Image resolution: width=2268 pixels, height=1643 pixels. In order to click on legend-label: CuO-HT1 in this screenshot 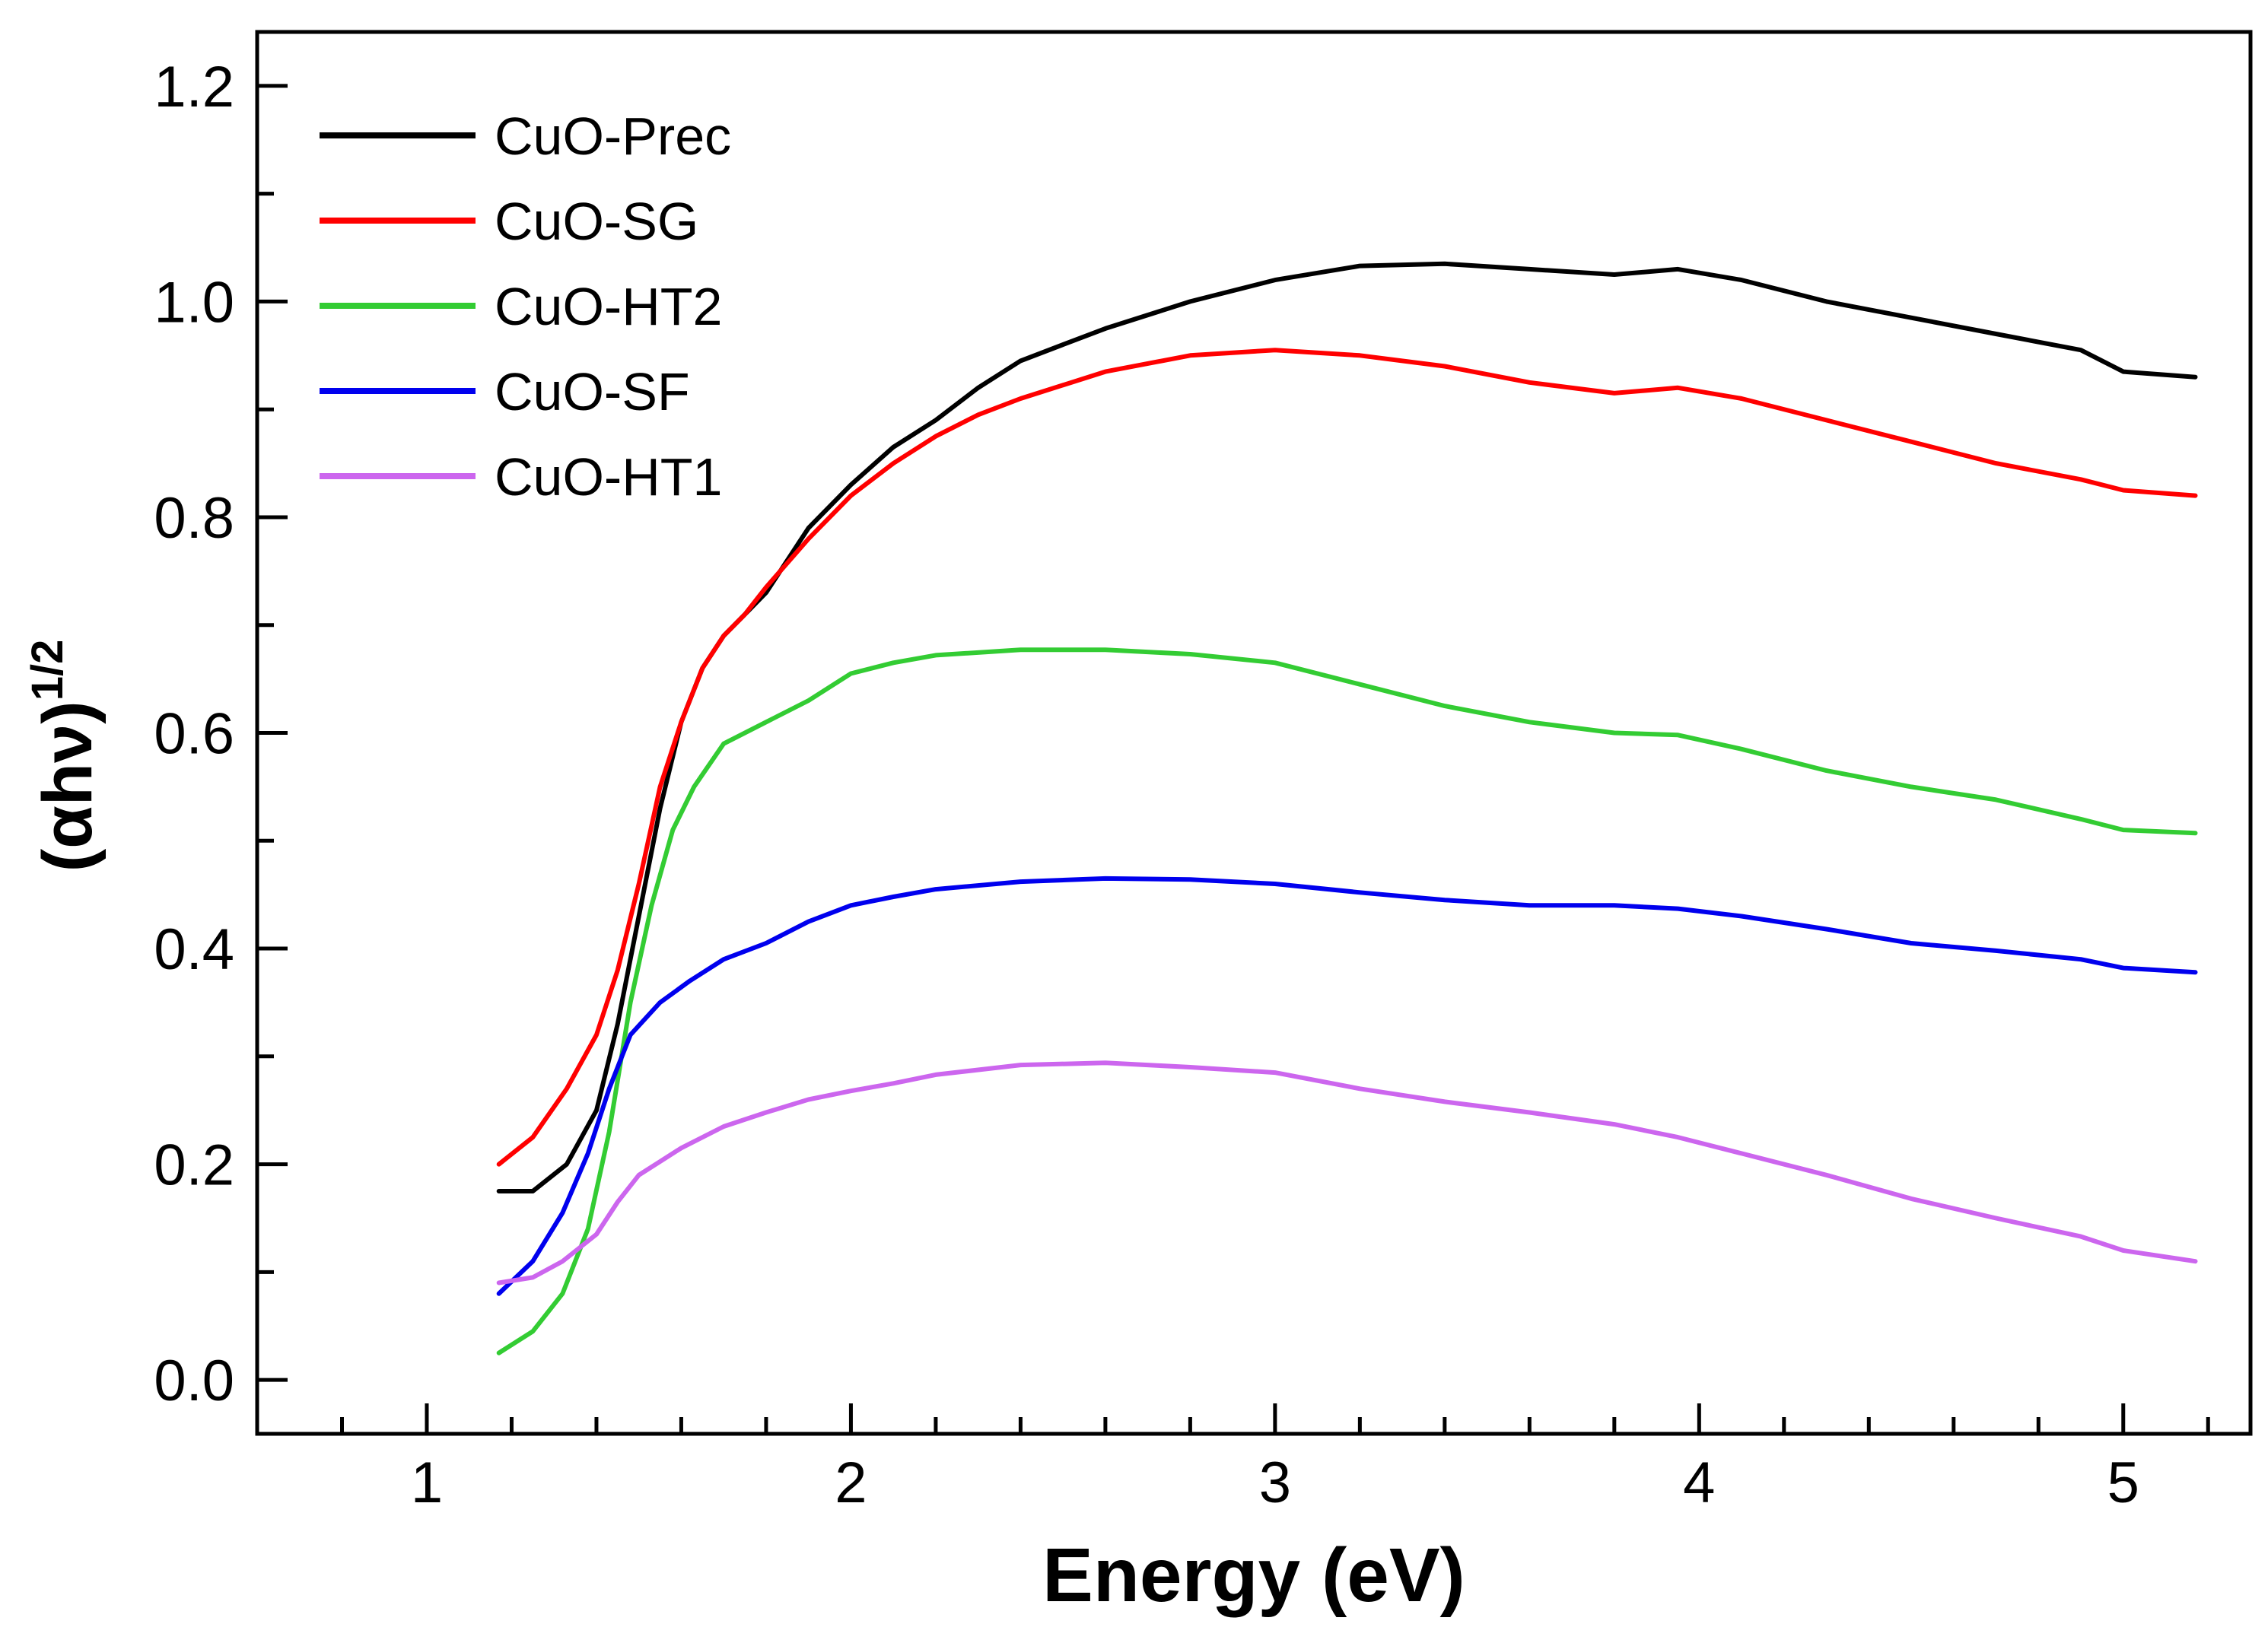, I will do `click(608, 477)`.